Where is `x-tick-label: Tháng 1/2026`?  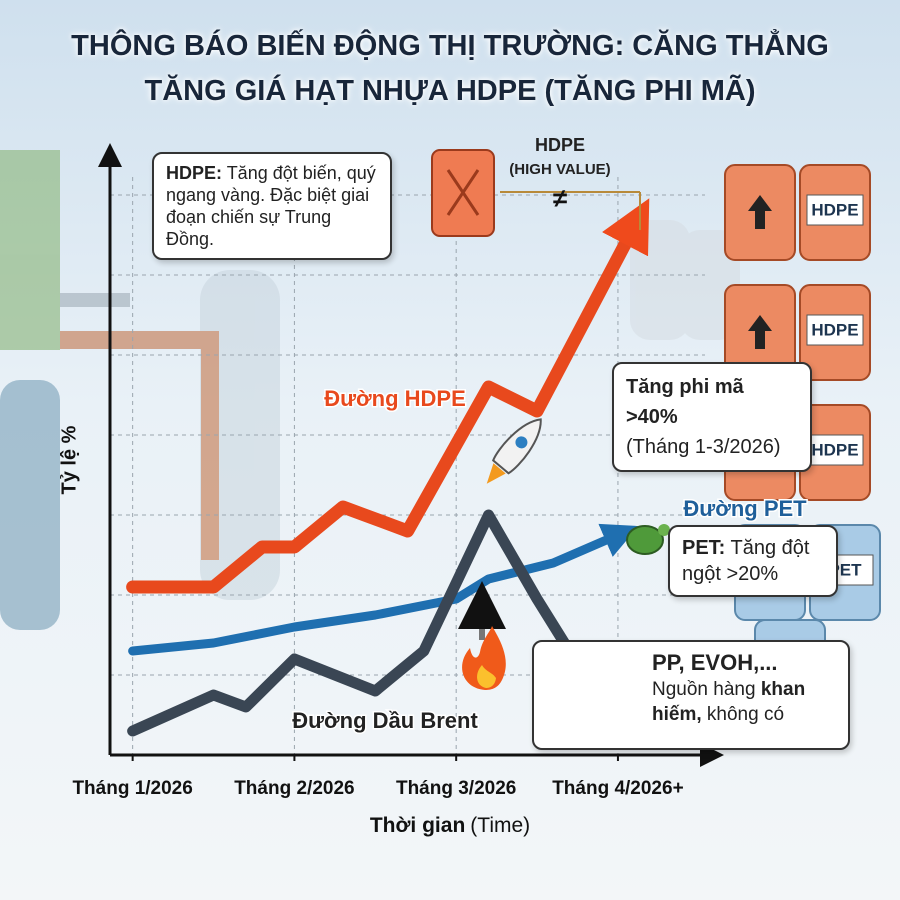 x-tick-label: Tháng 1/2026 is located at coordinates (132, 788).